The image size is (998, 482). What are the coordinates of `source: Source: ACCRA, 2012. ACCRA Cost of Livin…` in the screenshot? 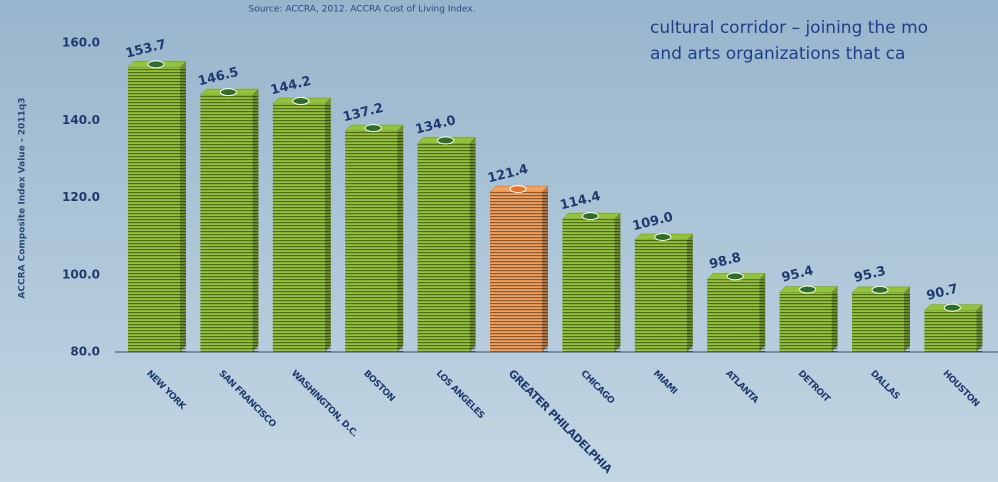 It's located at (362, 10).